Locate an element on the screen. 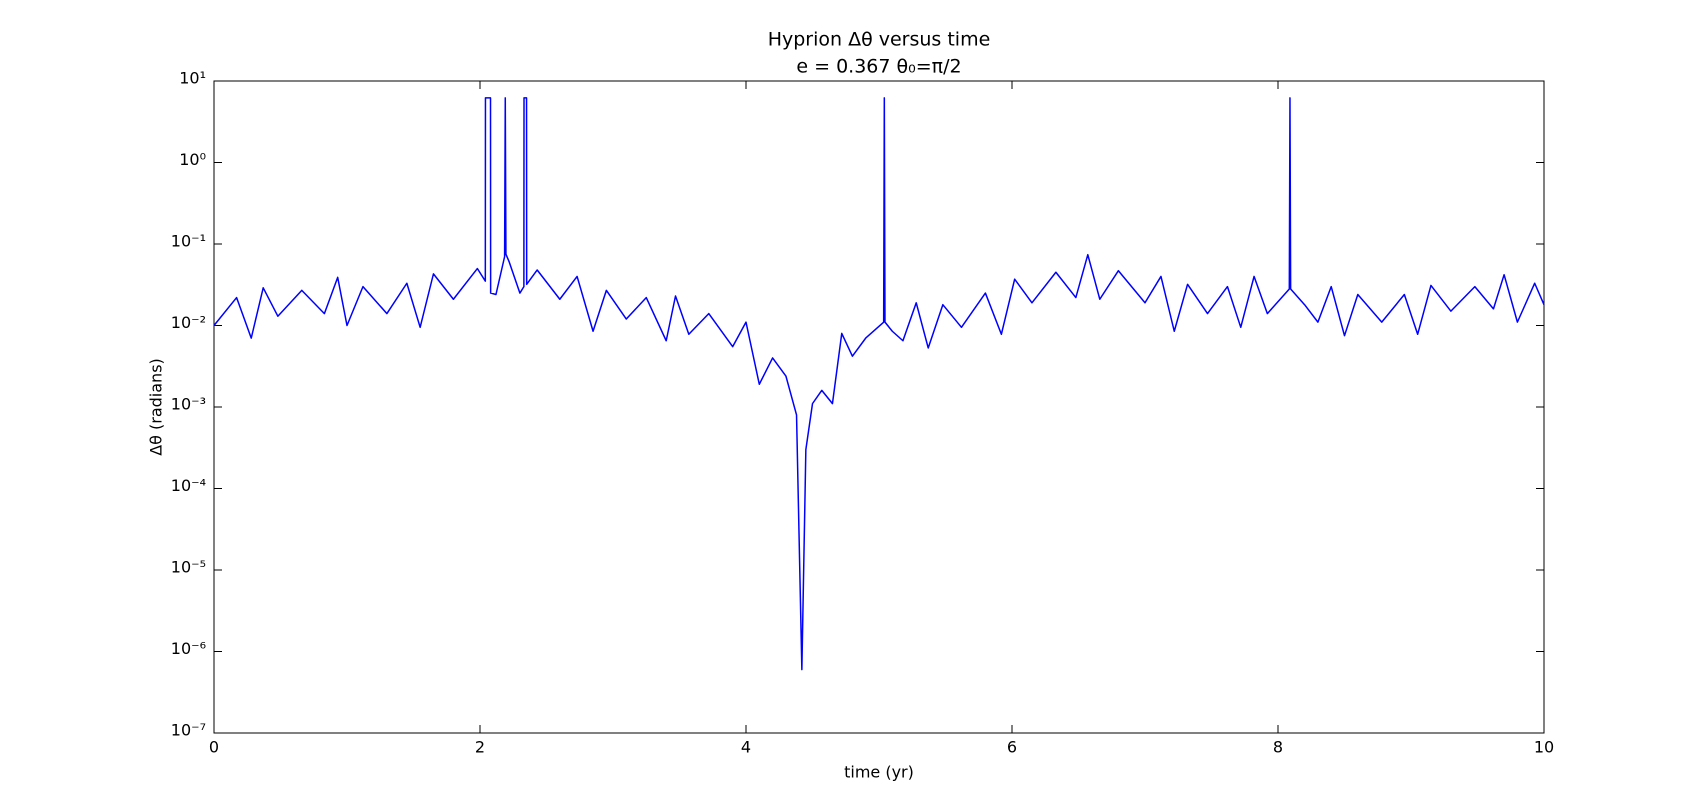  x-tick-label: 6 is located at coordinates (1012, 747).